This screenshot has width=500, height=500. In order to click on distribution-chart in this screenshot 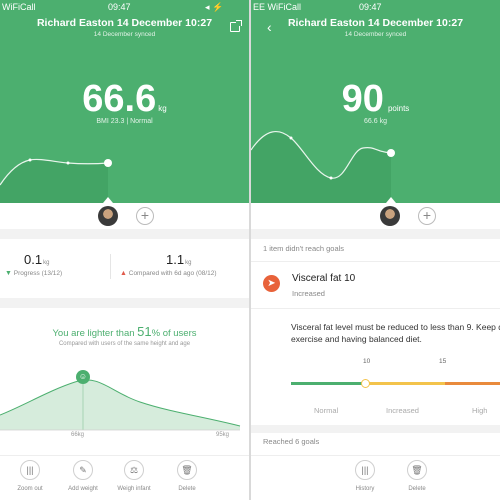, I will do `click(120, 405)`.